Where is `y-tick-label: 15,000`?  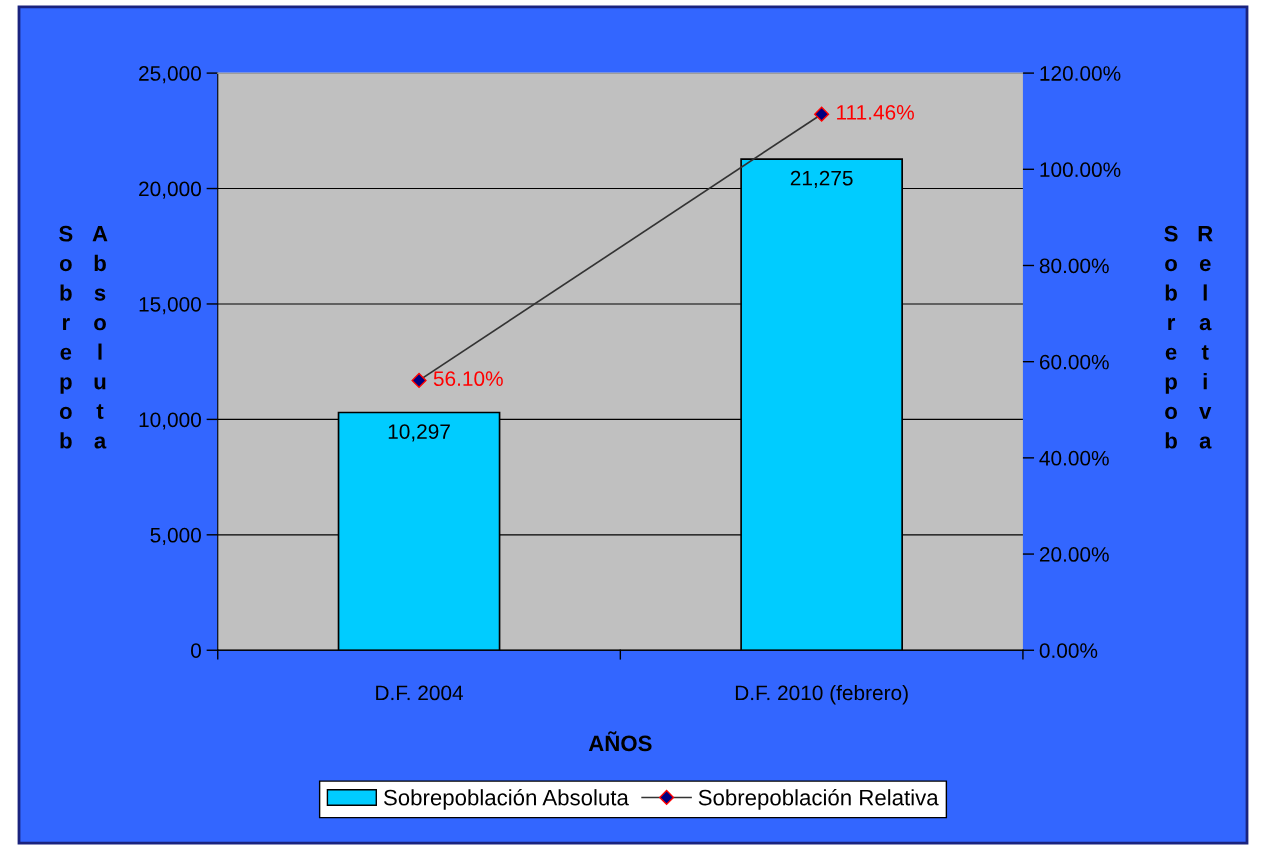
y-tick-label: 15,000 is located at coordinates (170, 305).